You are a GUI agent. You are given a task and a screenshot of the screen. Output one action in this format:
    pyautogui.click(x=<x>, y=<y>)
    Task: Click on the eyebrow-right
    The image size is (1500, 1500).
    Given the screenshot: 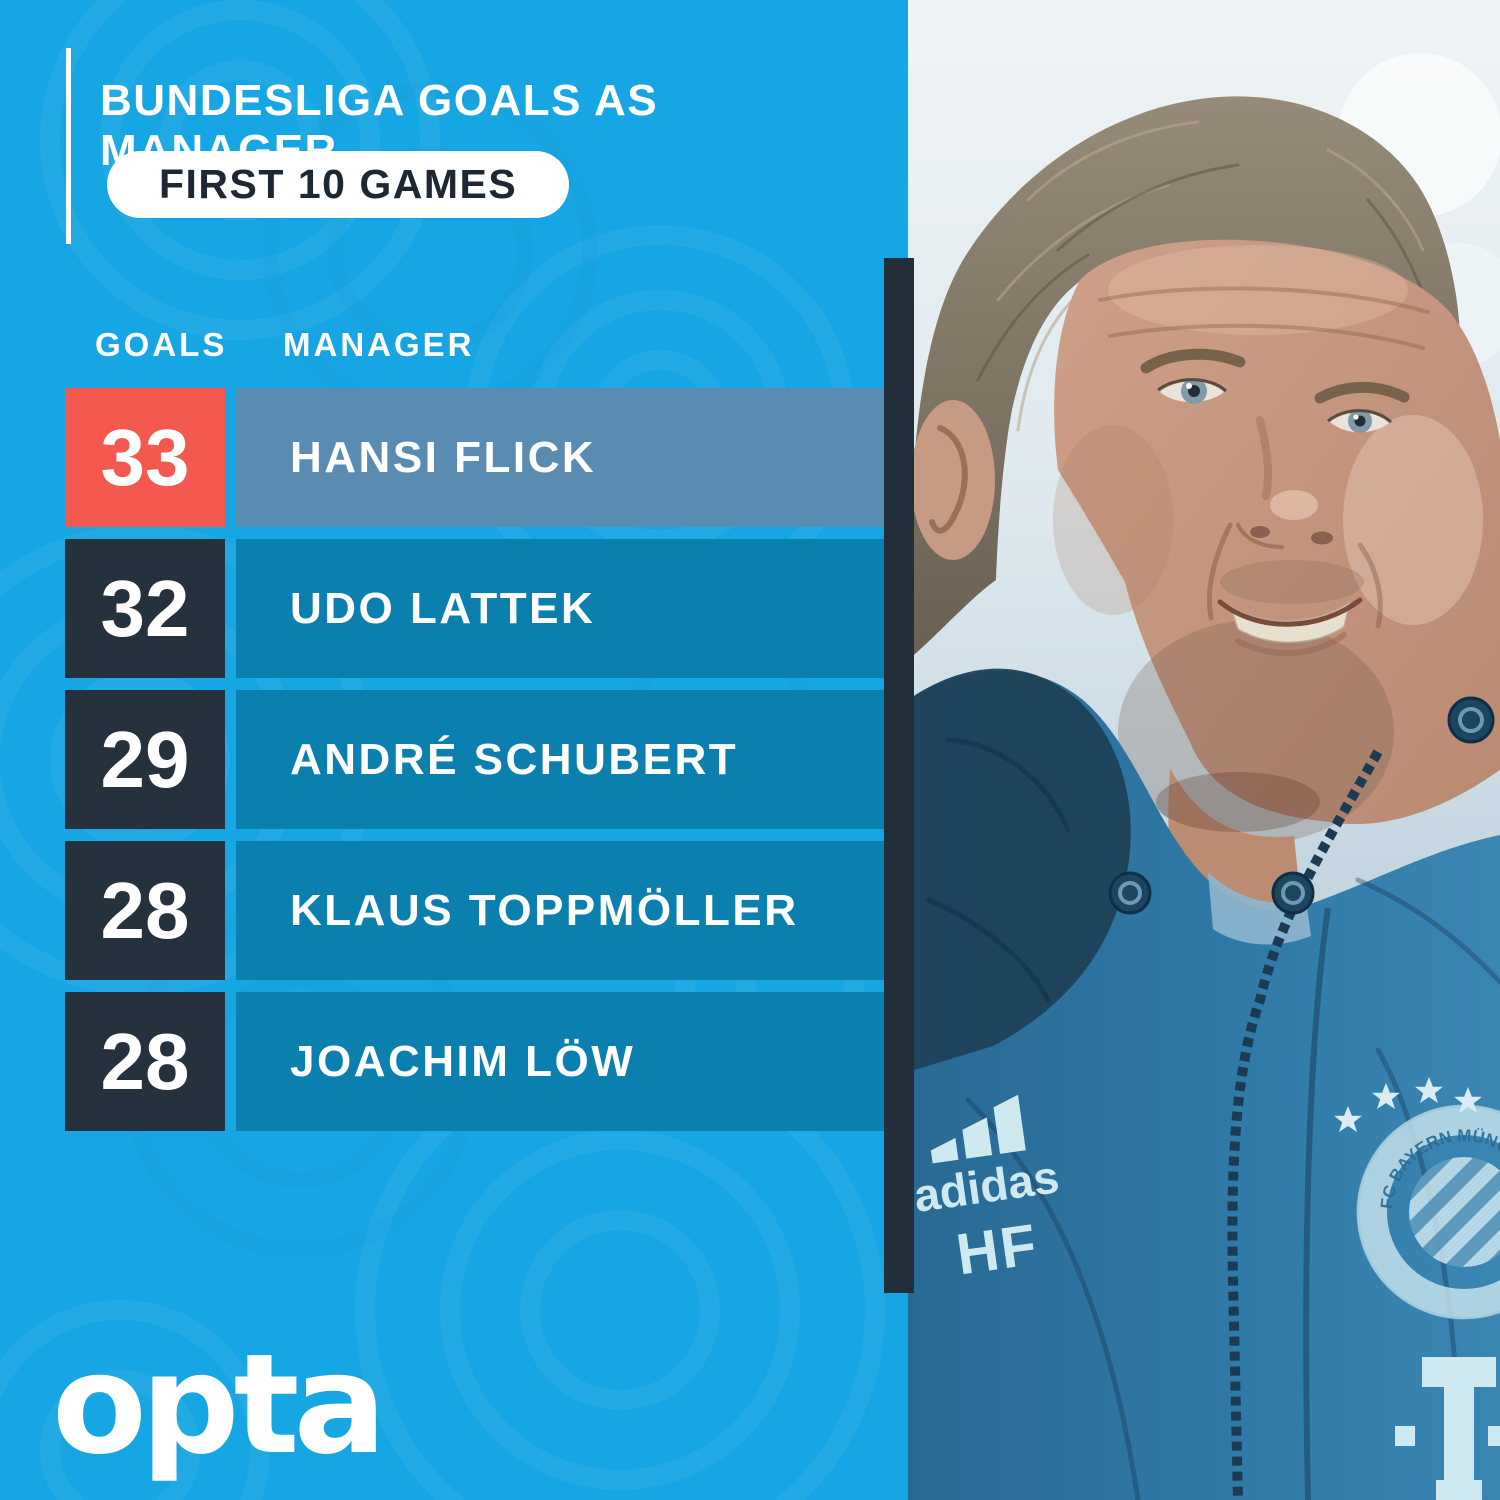 What is the action you would take?
    pyautogui.click(x=1362, y=392)
    